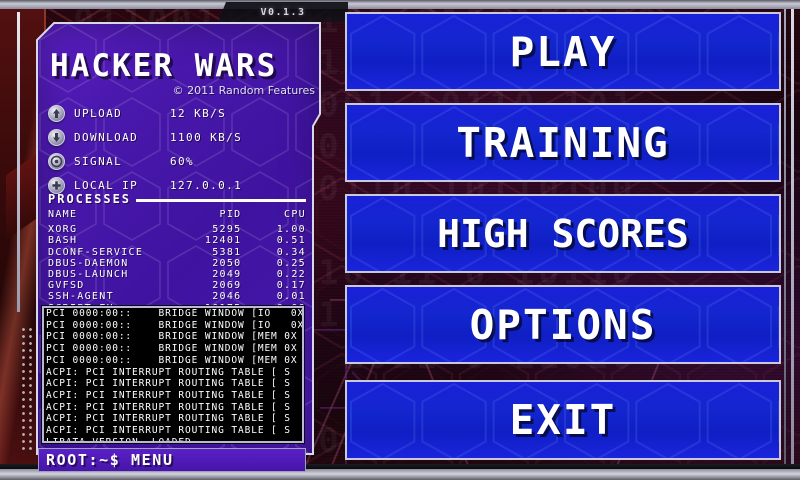  What do you see at coordinates (227, 297) in the screenshot?
I see `process-pid: 2046` at bounding box center [227, 297].